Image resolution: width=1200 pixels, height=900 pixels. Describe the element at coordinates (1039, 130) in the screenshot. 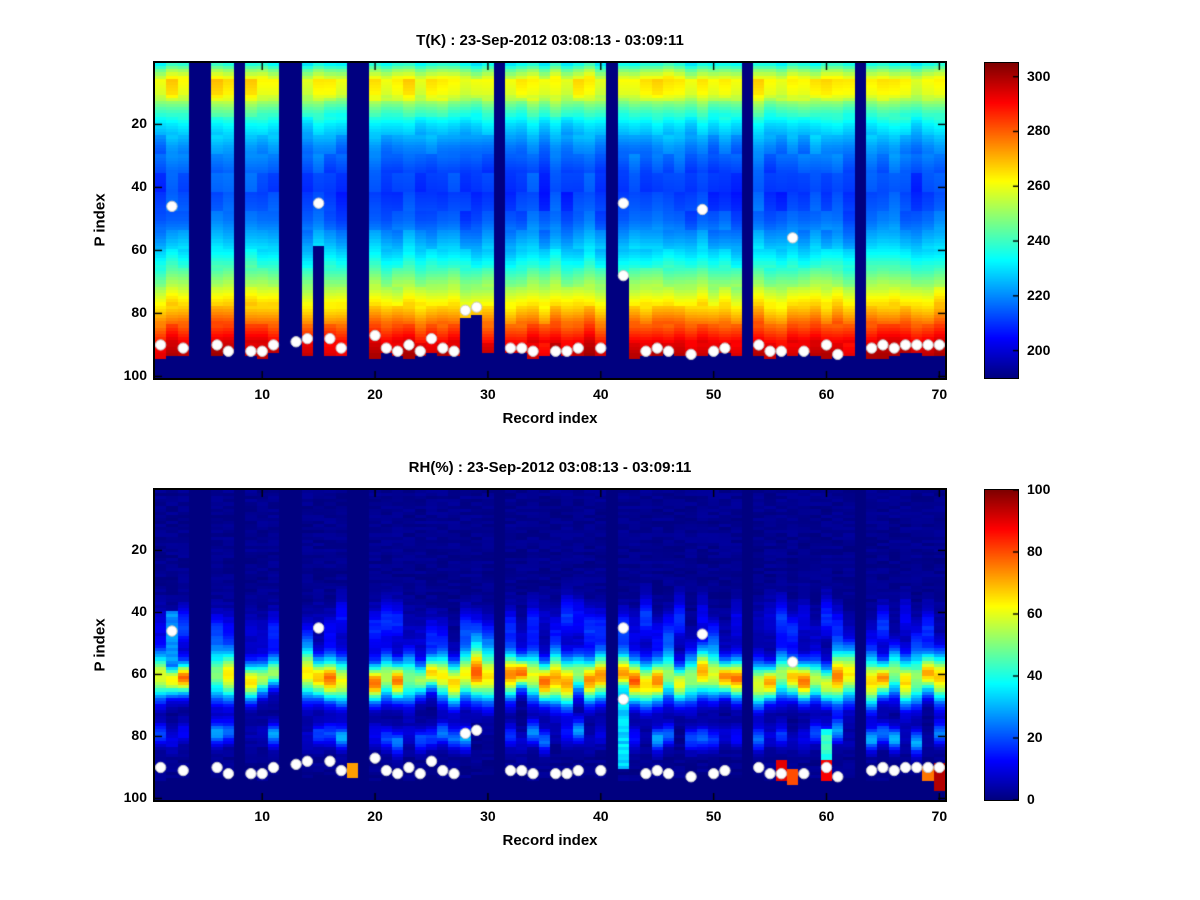

I see `colorbar-tick-label: 280` at that location.